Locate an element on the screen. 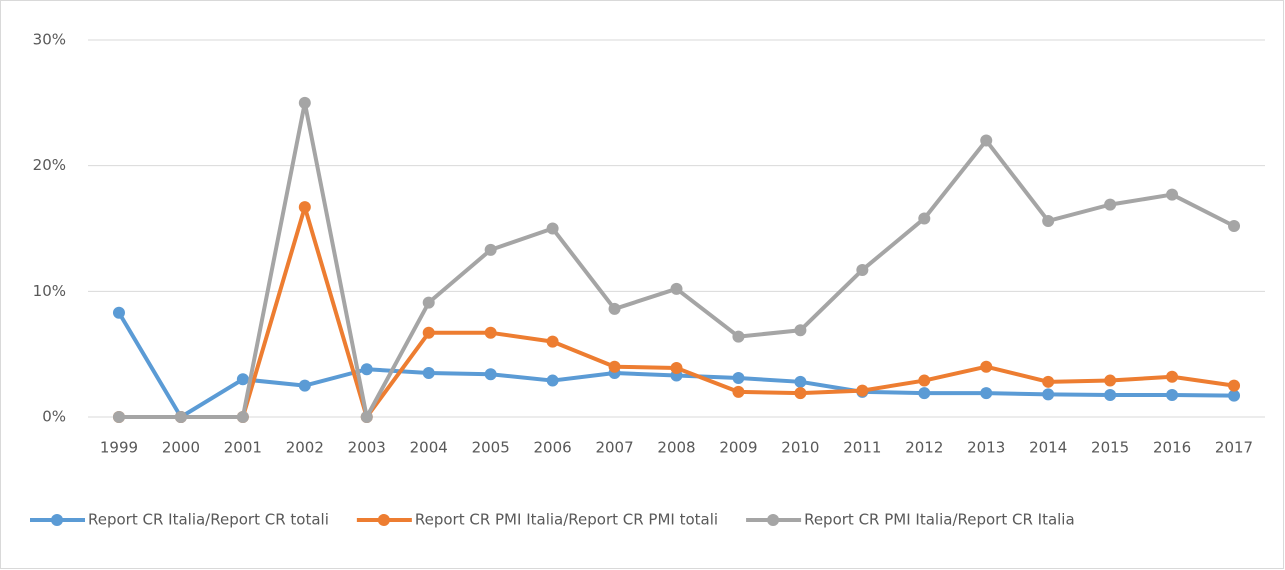 The height and width of the screenshot is (570, 1285). y-tick-label: 0% is located at coordinates (54, 417).